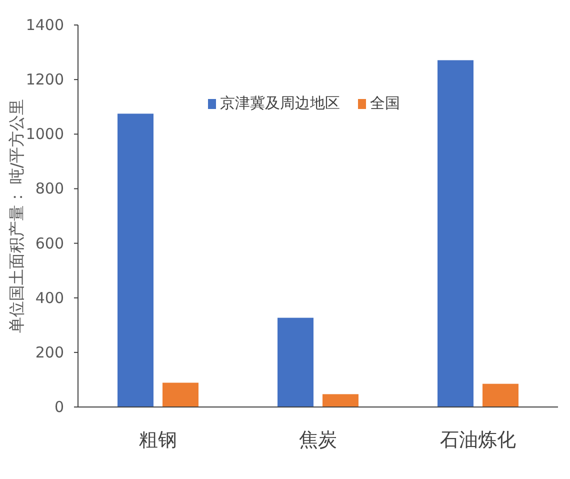 The image size is (570, 479). Describe the element at coordinates (49, 189) in the screenshot. I see `y-tick-label: 800` at that location.